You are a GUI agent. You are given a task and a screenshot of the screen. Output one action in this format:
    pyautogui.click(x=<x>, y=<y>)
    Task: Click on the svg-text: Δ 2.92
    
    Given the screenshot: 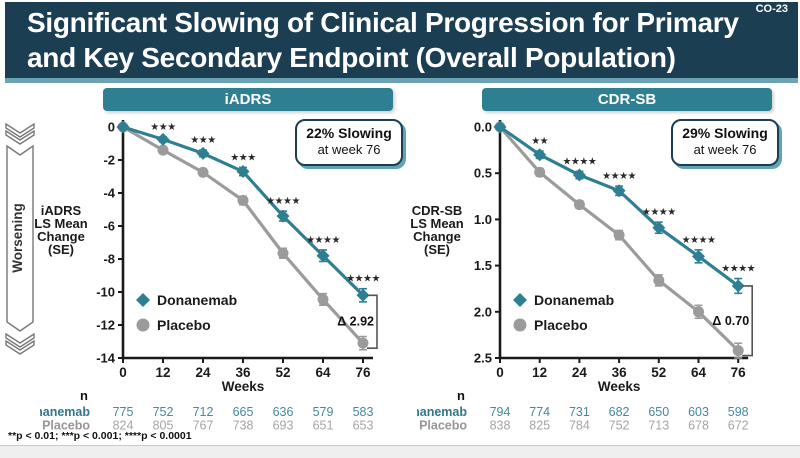 What is the action you would take?
    pyautogui.click(x=355, y=322)
    